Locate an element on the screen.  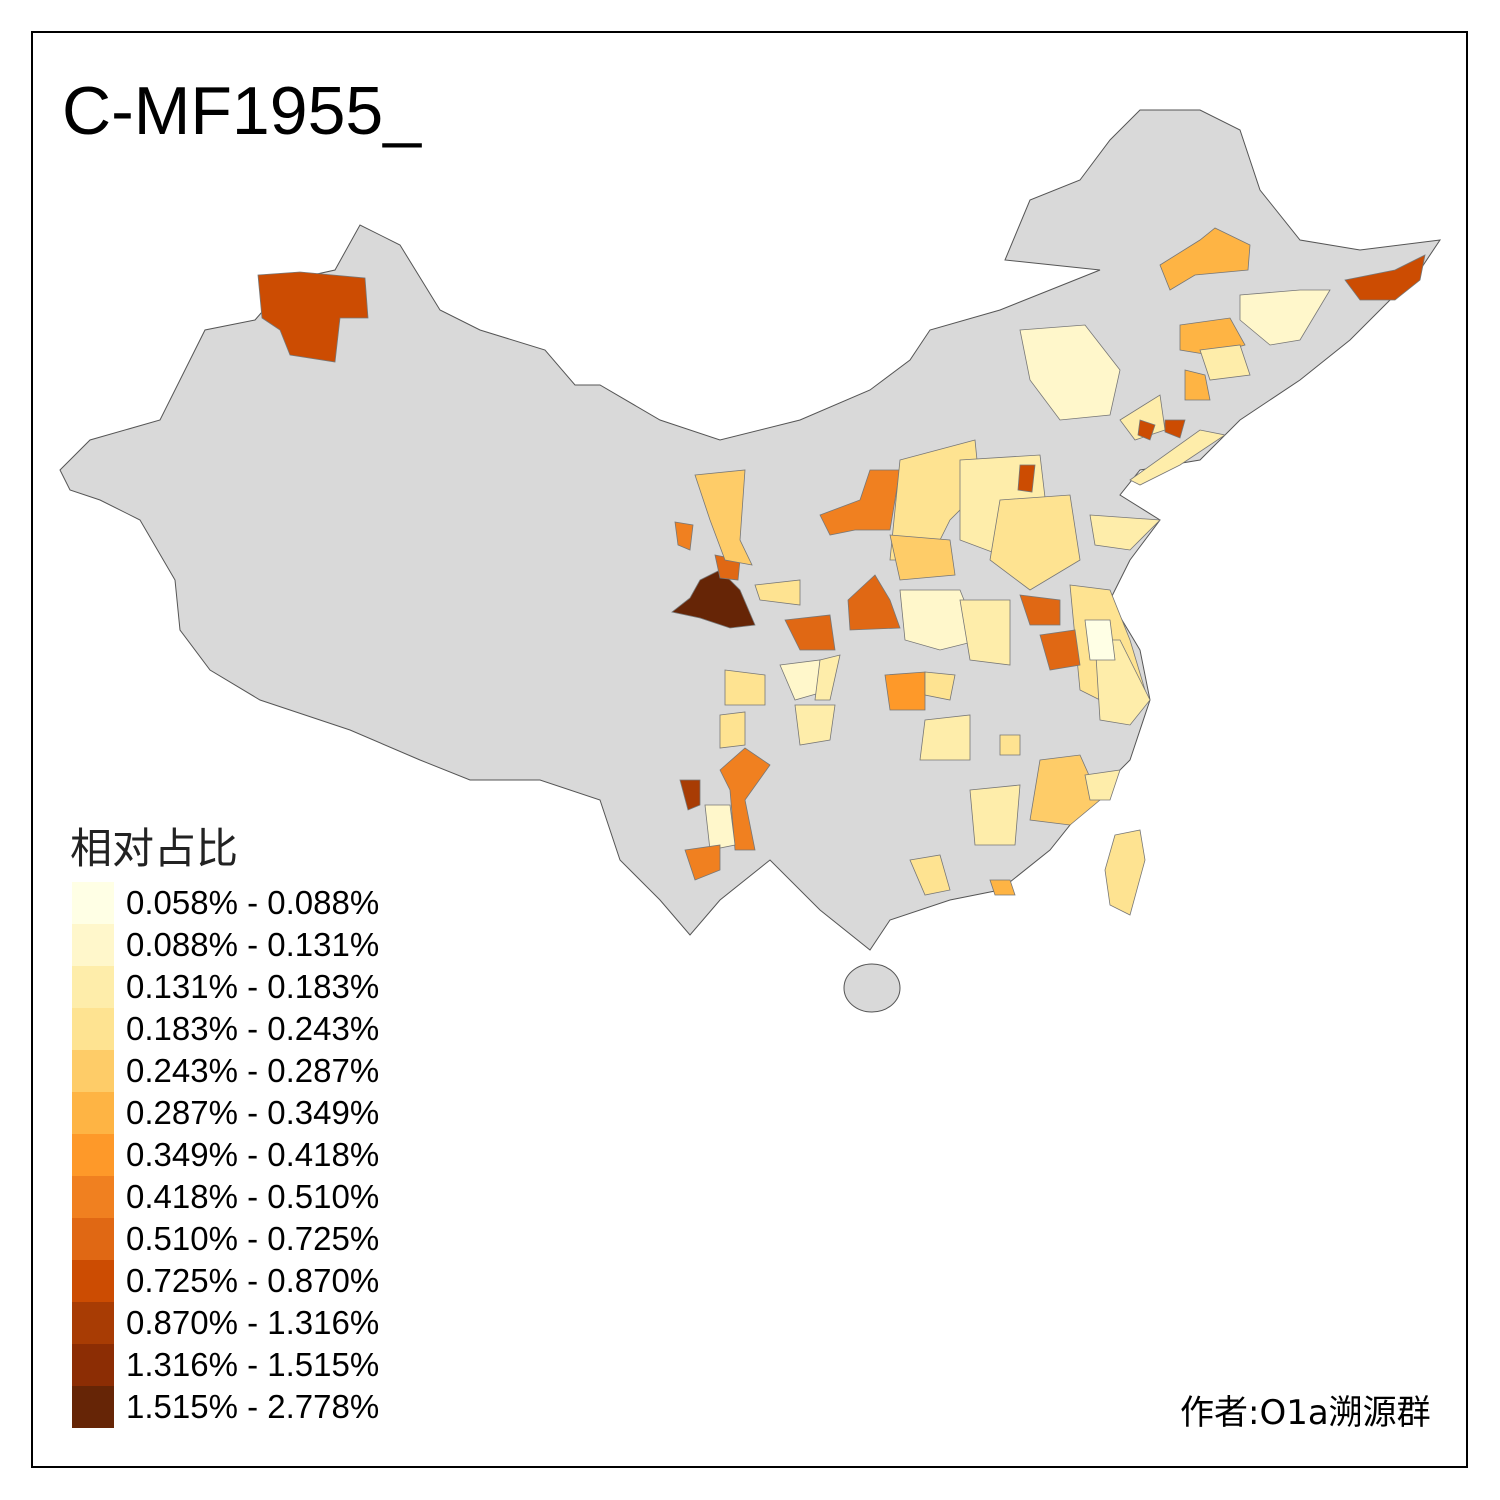
legend-item: 0.287% - 0.349% is located at coordinates (225, 1113).